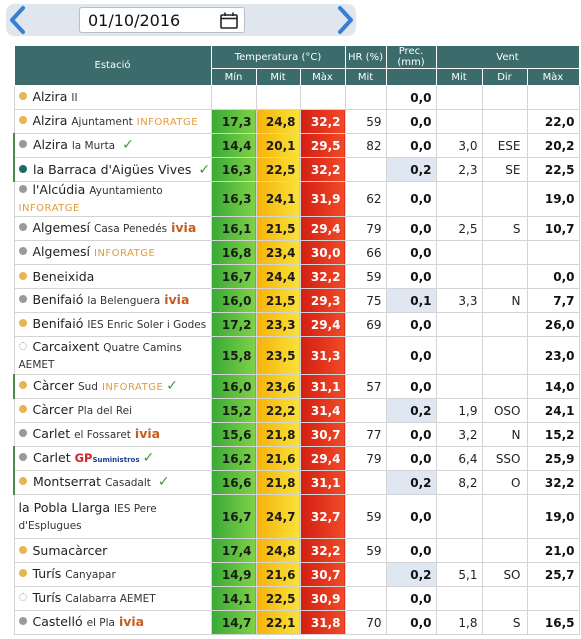 This screenshot has height=639, width=581. I want to click on station-cell: Benifaió IES Enric Soler i Godes, so click(112, 324).